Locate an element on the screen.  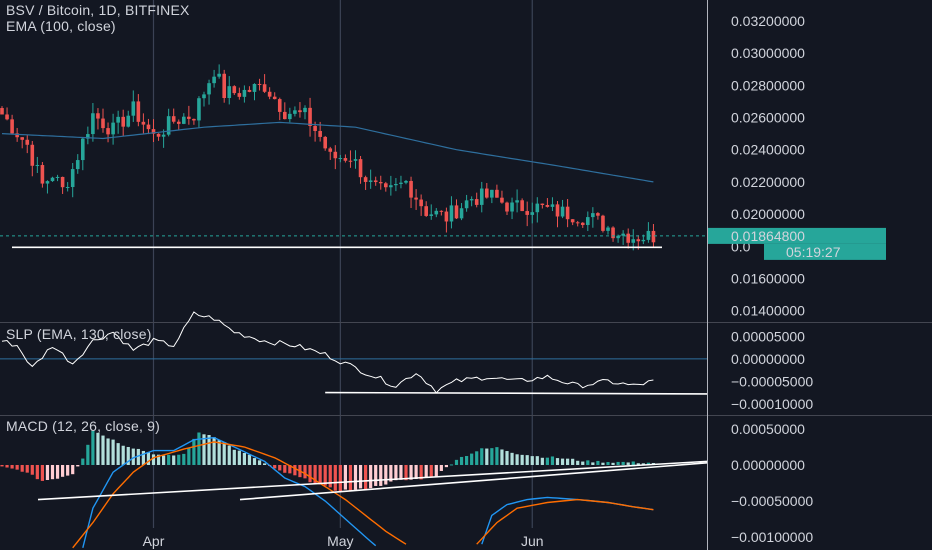
x-axis-label: May is located at coordinates (340, 541).